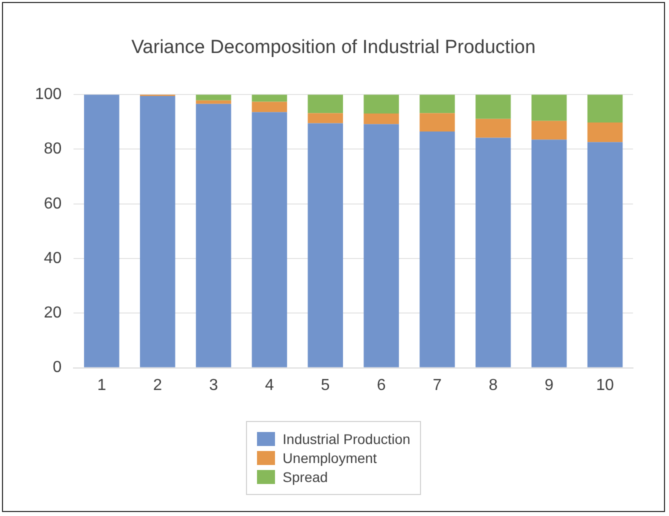 The height and width of the screenshot is (516, 669). I want to click on legend-label: Unemployment, so click(329, 458).